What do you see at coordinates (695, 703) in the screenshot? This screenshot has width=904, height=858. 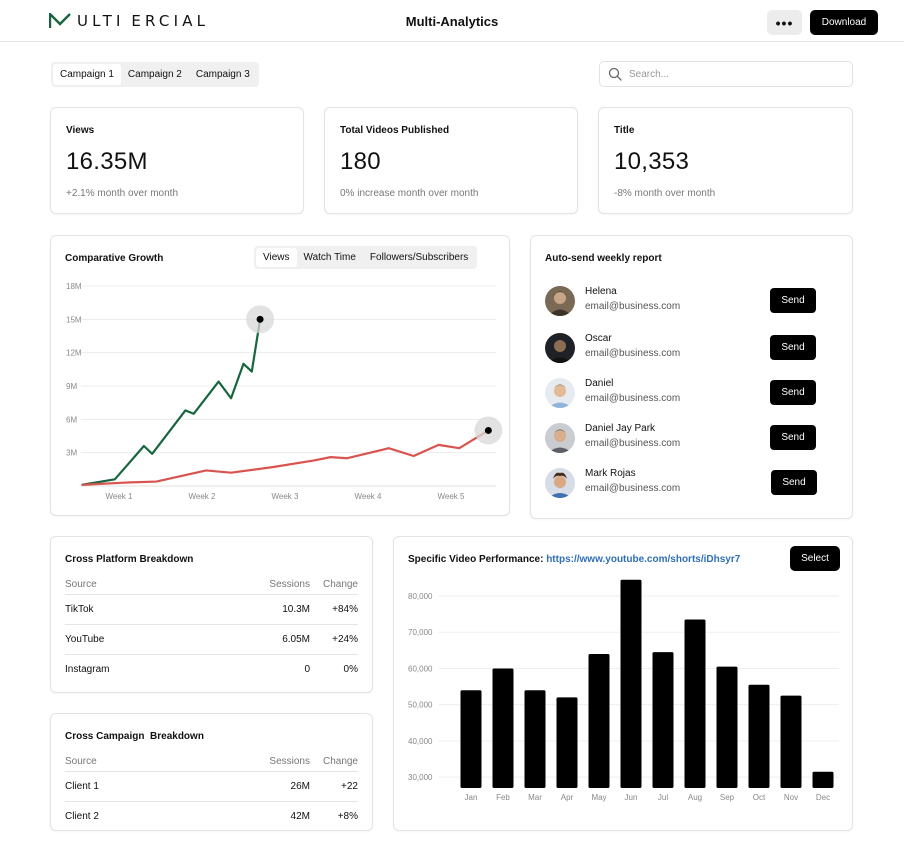 I see `bar-aug` at bounding box center [695, 703].